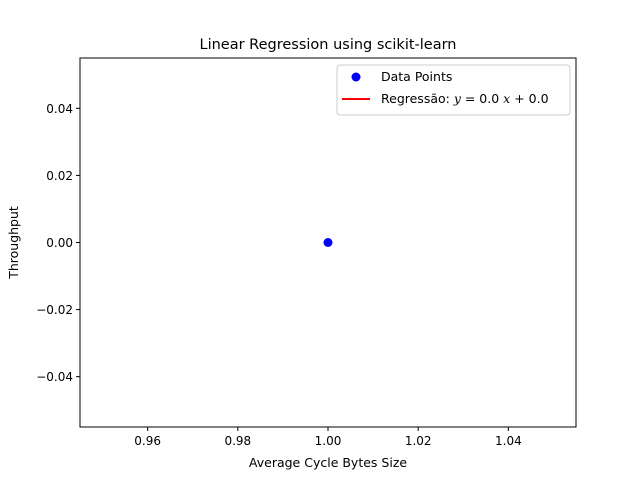 The height and width of the screenshot is (485, 640). What do you see at coordinates (529, 98) in the screenshot?
I see `legend-regression-rest: + 0.0` at bounding box center [529, 98].